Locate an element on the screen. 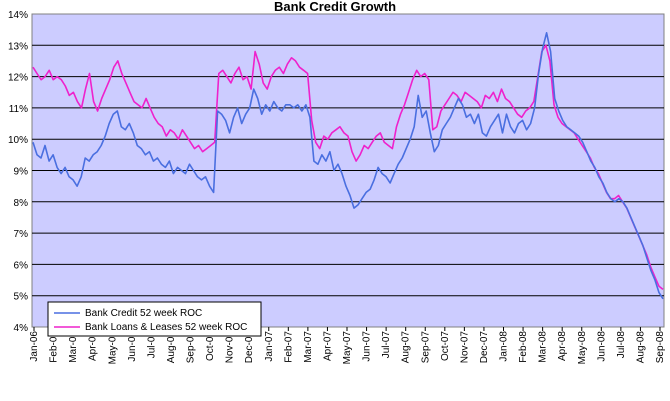 Image resolution: width=670 pixels, height=401 pixels. x-tick-label: Apr-07 is located at coordinates (327, 346).